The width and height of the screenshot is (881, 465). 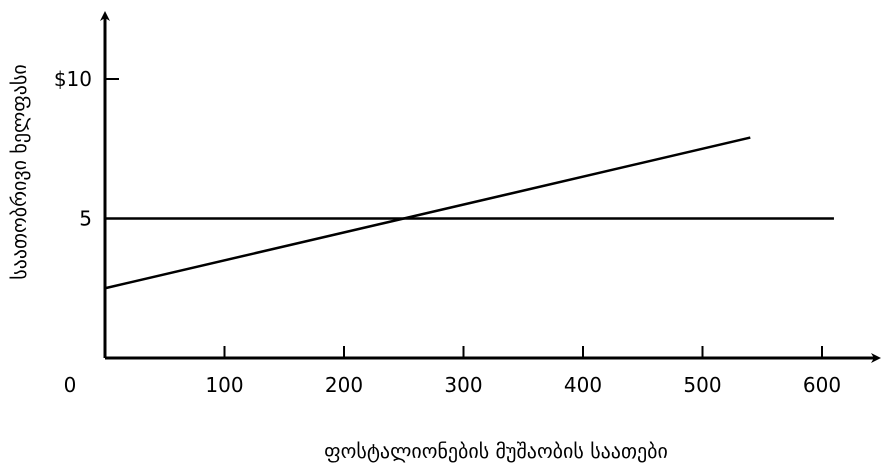 What do you see at coordinates (496, 451) in the screenshot?
I see `x-axis-title: ფოსტალიონების მუშაობის საათები` at bounding box center [496, 451].